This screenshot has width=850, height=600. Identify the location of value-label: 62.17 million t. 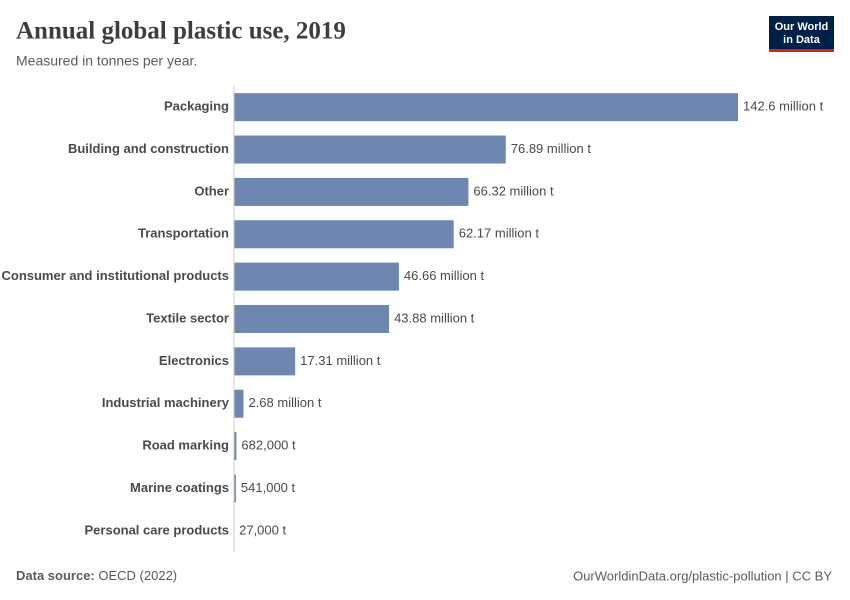
(499, 233).